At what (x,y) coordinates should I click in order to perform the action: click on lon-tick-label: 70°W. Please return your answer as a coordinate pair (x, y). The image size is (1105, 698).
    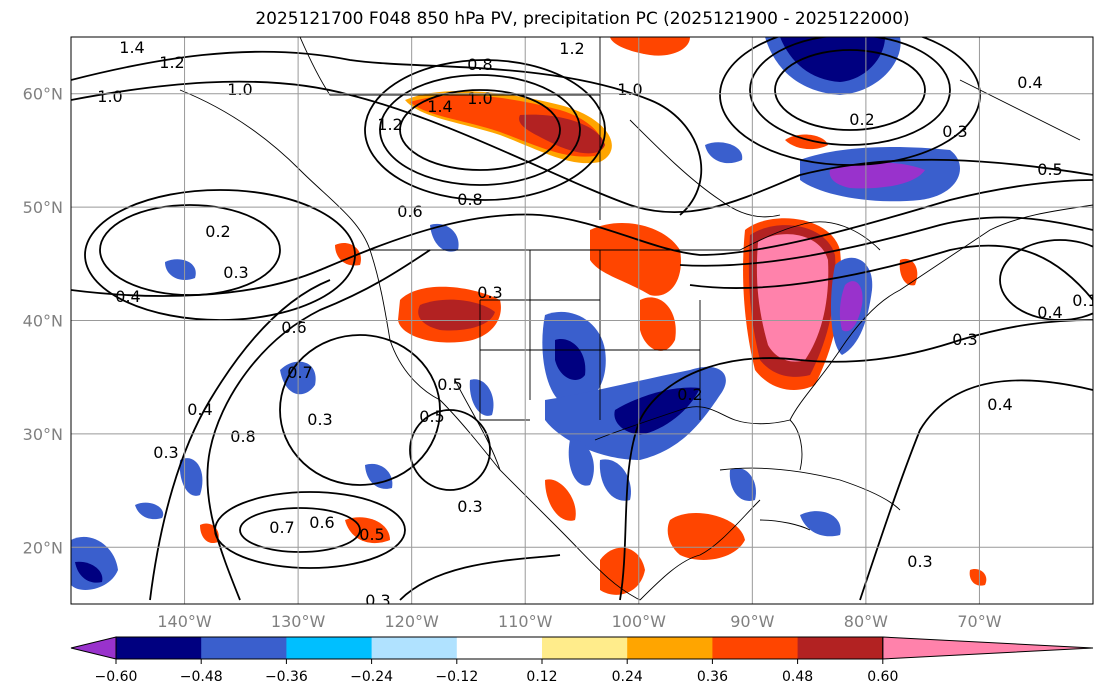
    Looking at the image, I should click on (979, 621).